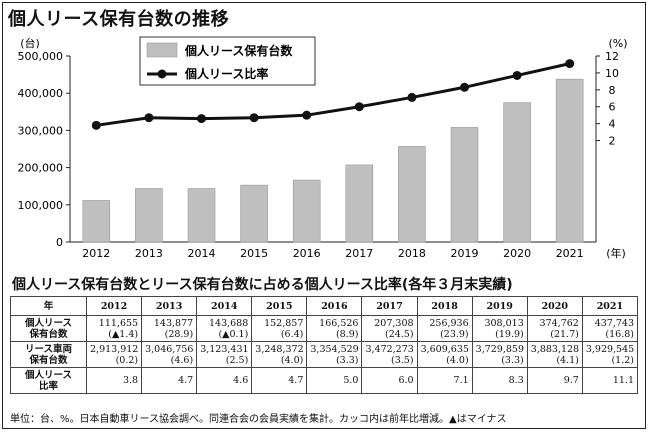  I want to click on table-cell: 374,762 (21.7), so click(554, 328).